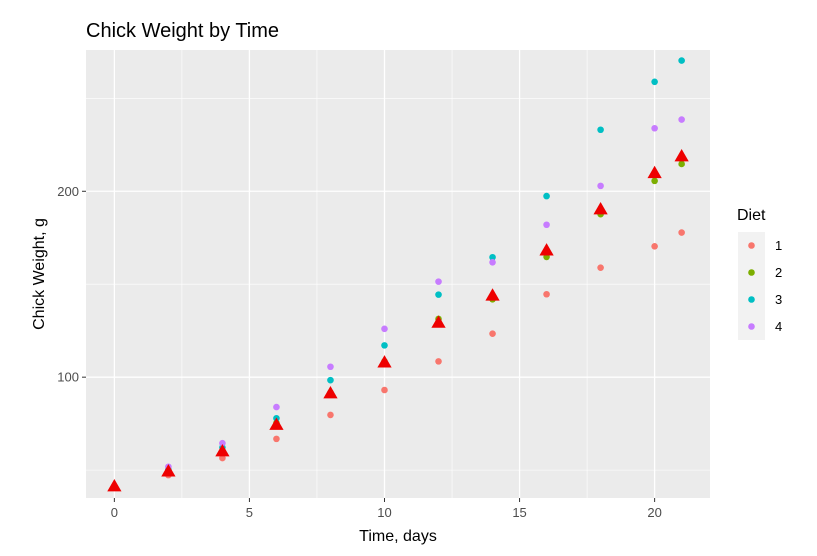 The width and height of the screenshot is (817, 556). I want to click on y-tick-label: 100, so click(68, 377).